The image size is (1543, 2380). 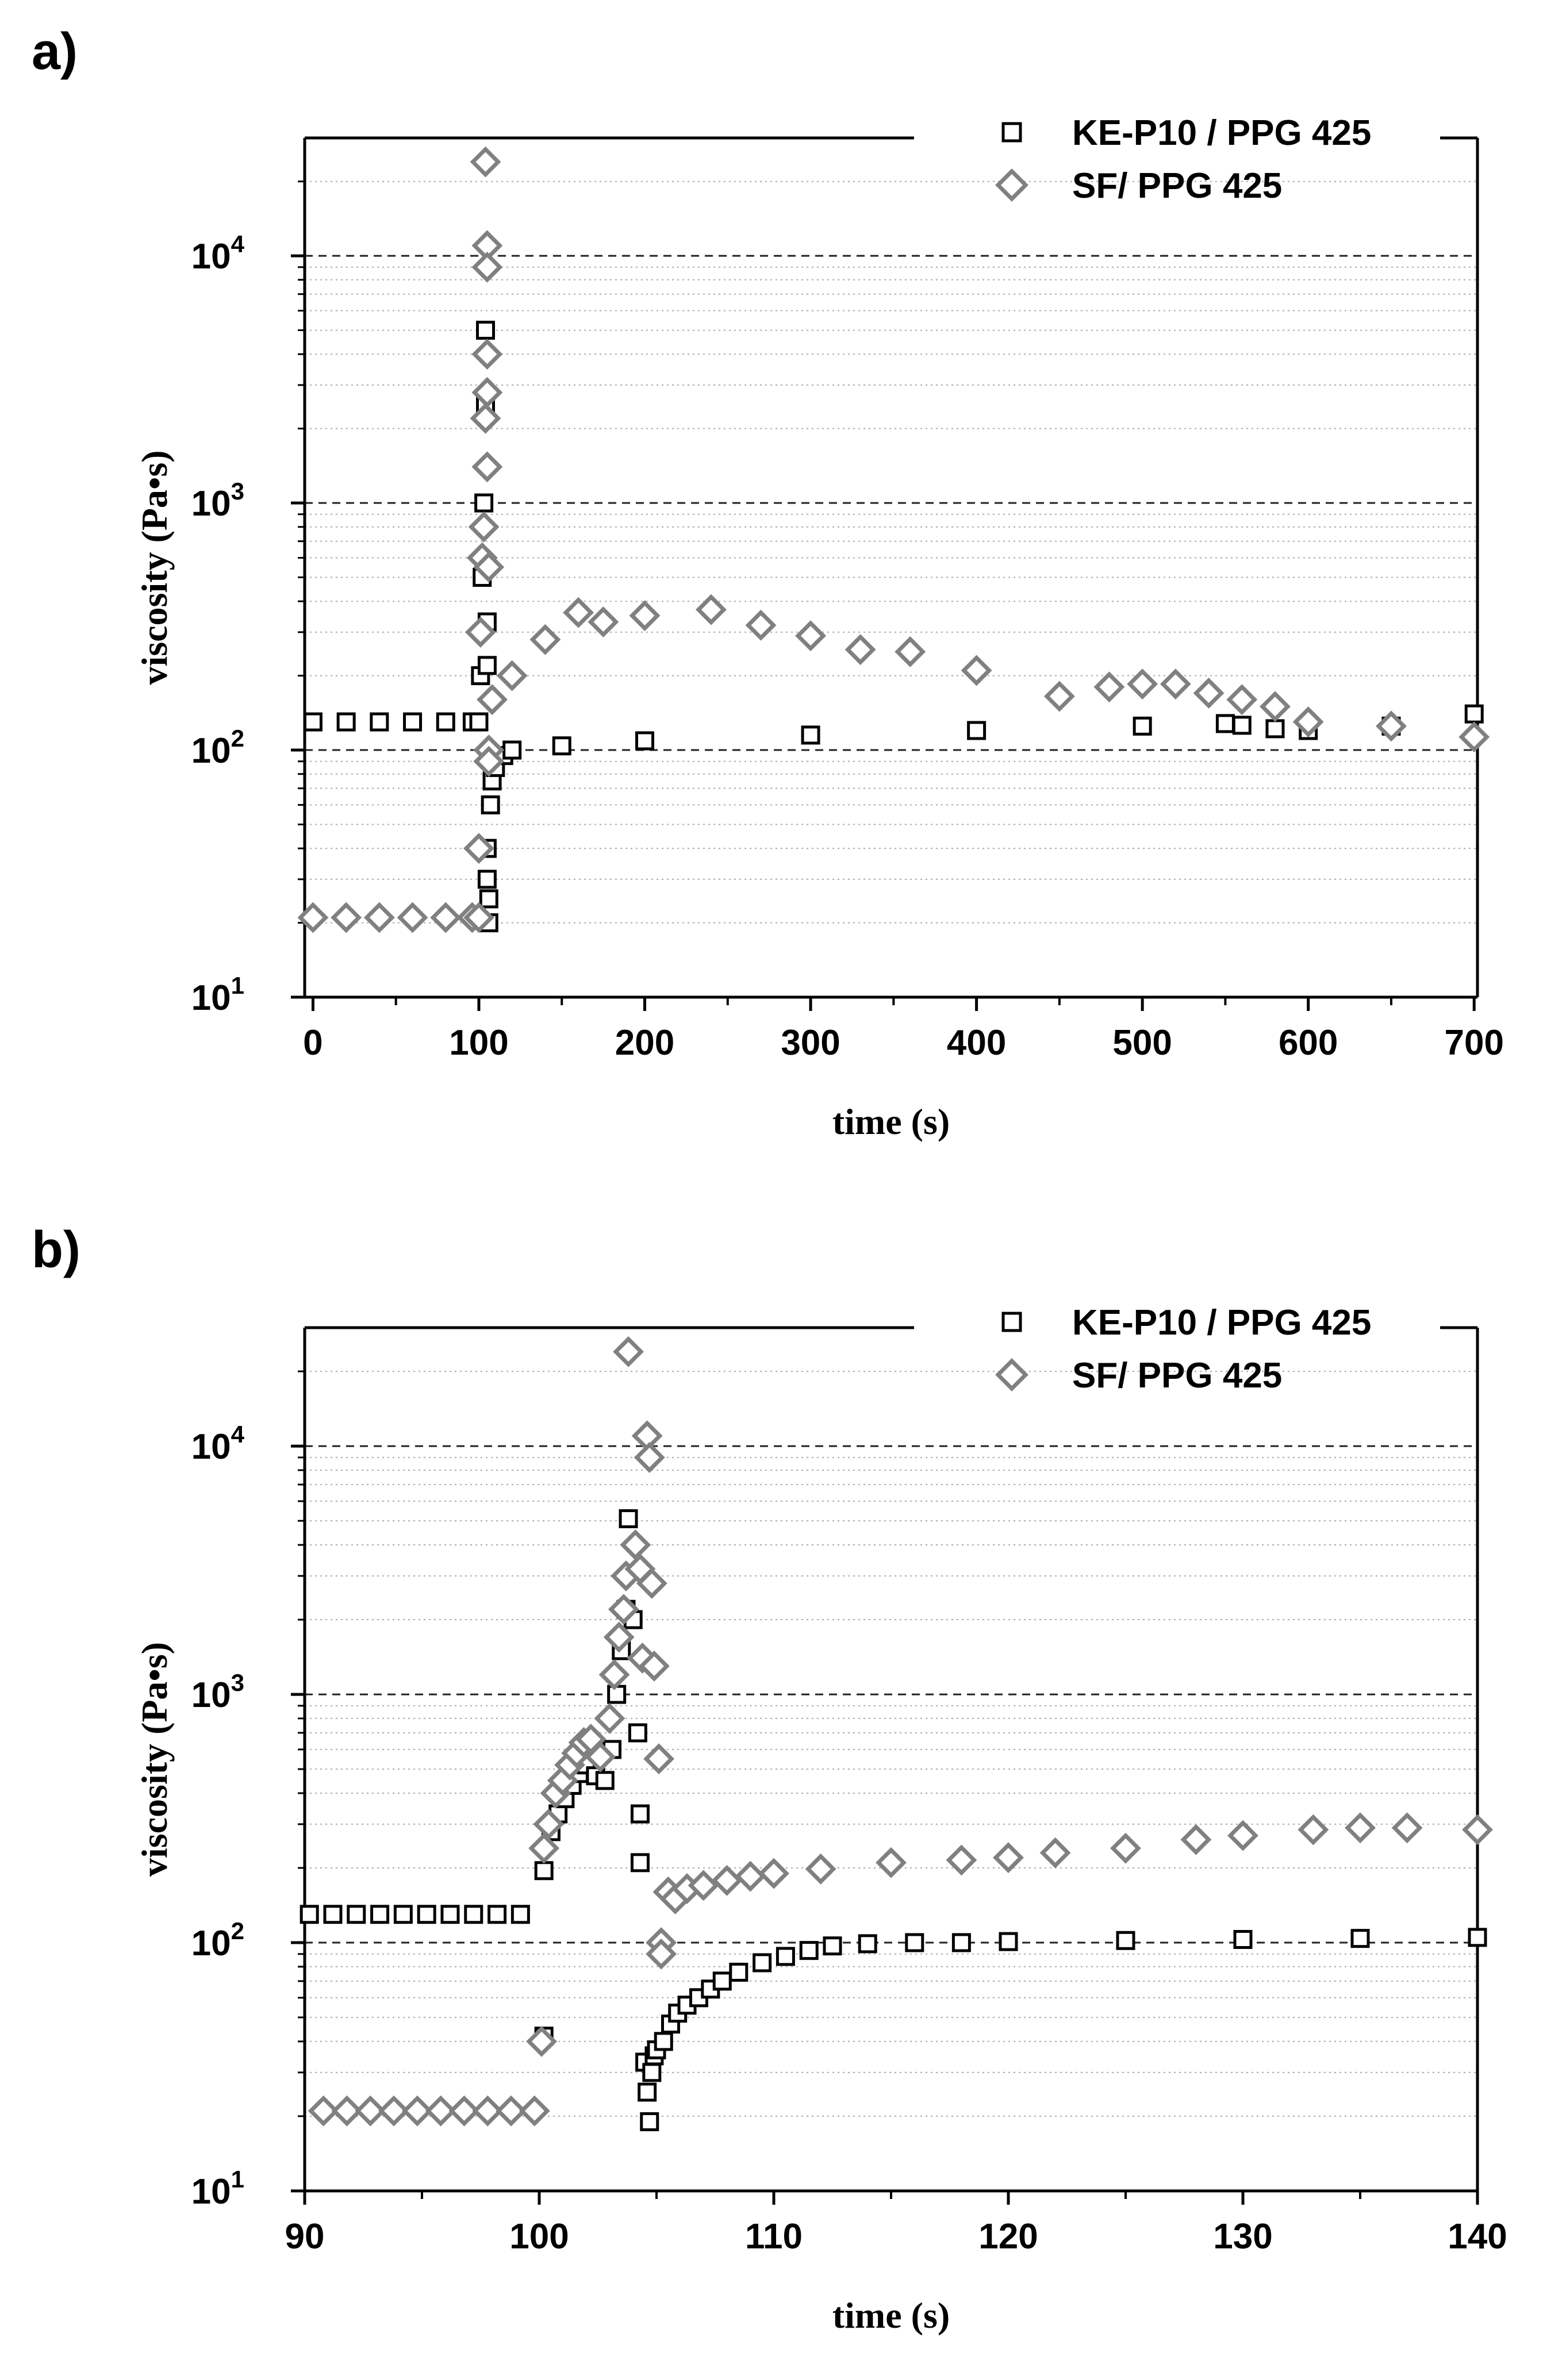 What do you see at coordinates (1177, 1375) in the screenshot?
I see `legend-label: SF/ PPG 425` at bounding box center [1177, 1375].